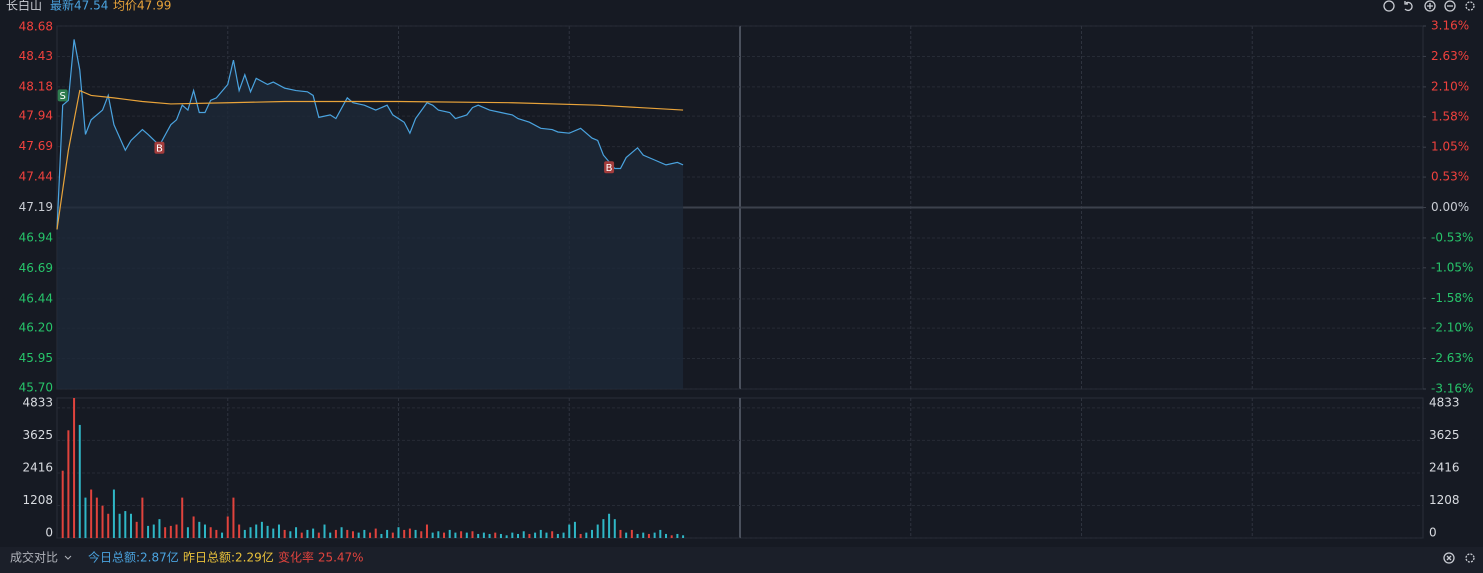 This screenshot has width=1483, height=573. What do you see at coordinates (37, 402) in the screenshot?
I see `y-tick-label: 4833` at bounding box center [37, 402].